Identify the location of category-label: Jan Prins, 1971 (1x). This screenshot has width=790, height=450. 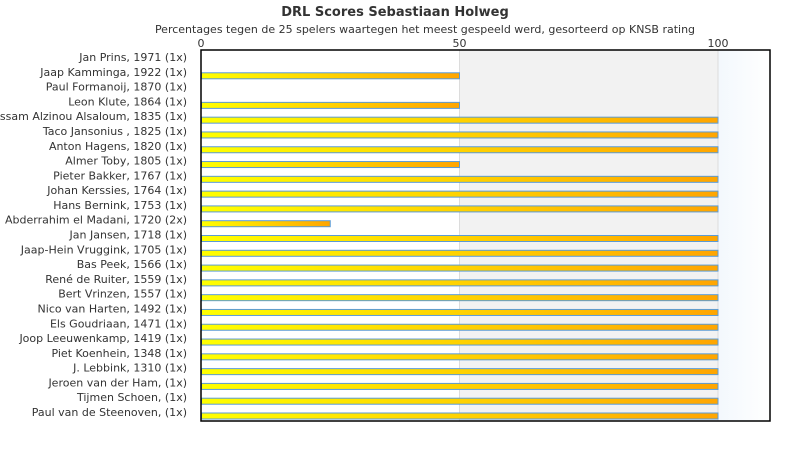
(132, 57).